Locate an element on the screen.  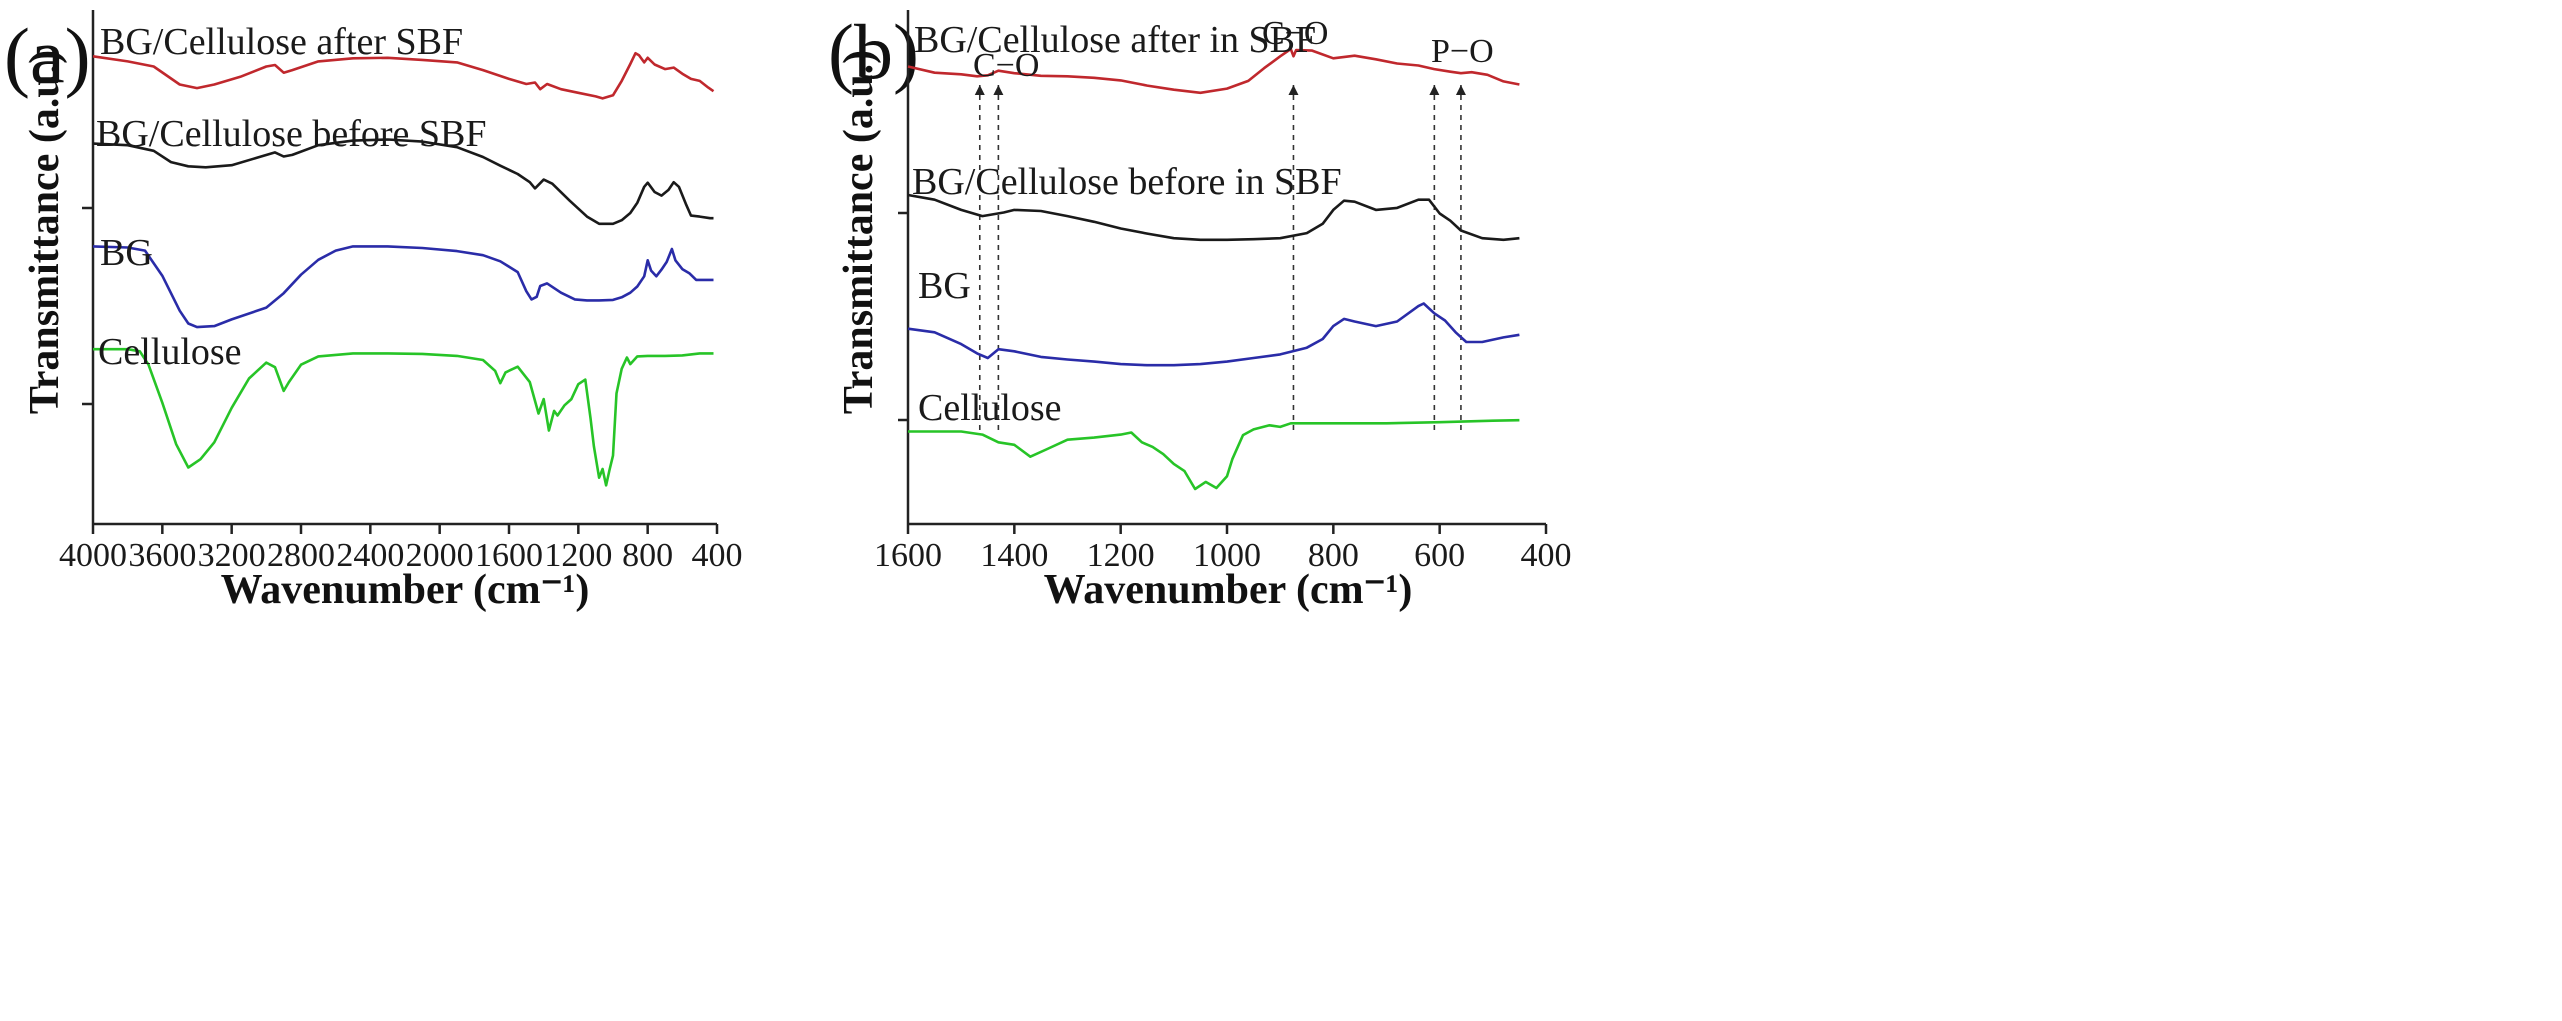
panel-a-series-label-bg: BG is located at coordinates (126, 253).